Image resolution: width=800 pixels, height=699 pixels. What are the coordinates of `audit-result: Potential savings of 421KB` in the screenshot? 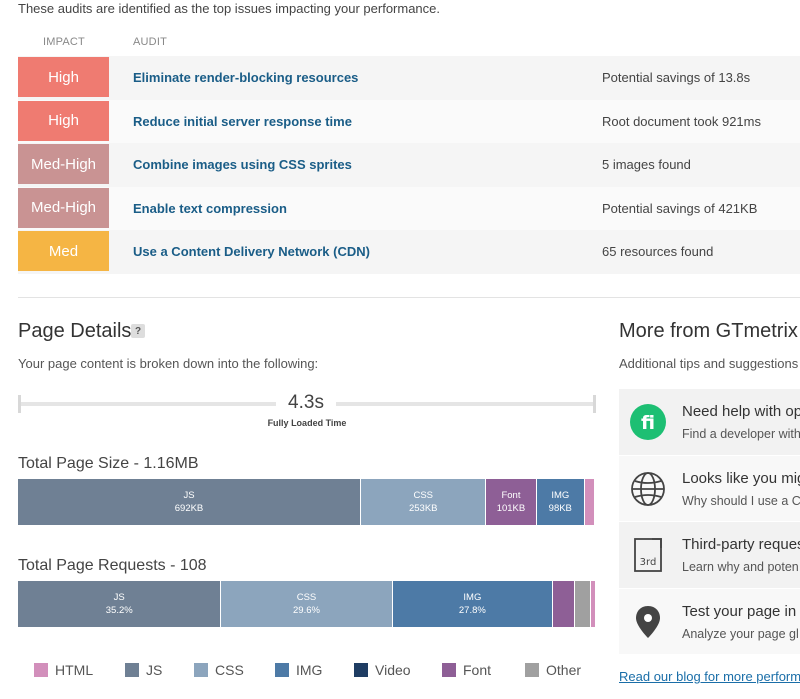 It's located at (680, 208).